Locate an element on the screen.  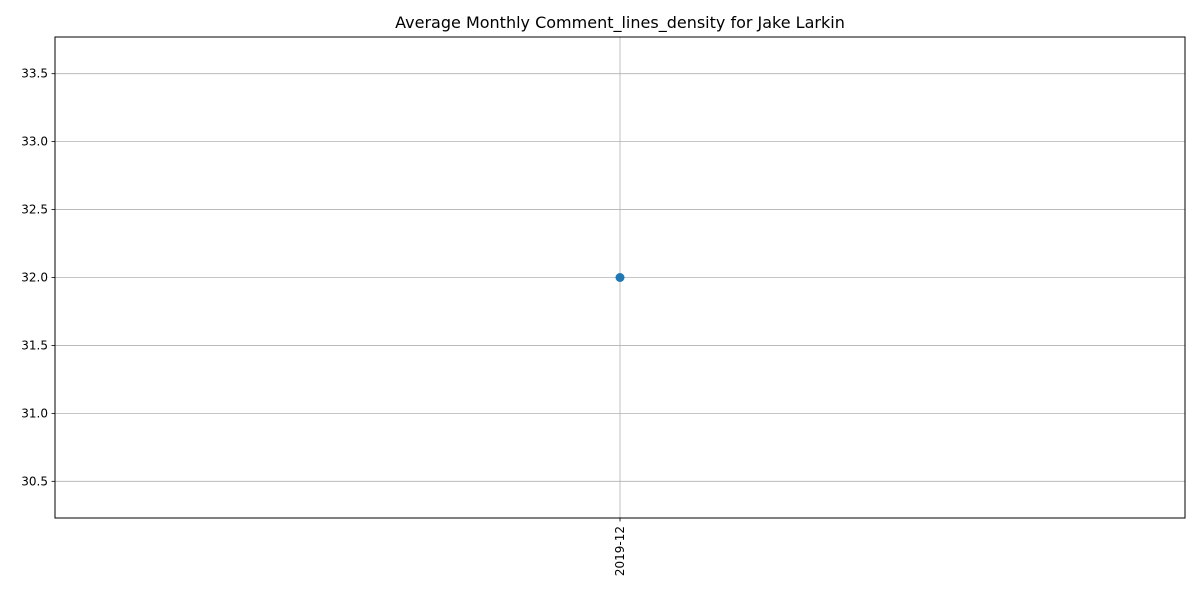
data-series is located at coordinates (620, 277).